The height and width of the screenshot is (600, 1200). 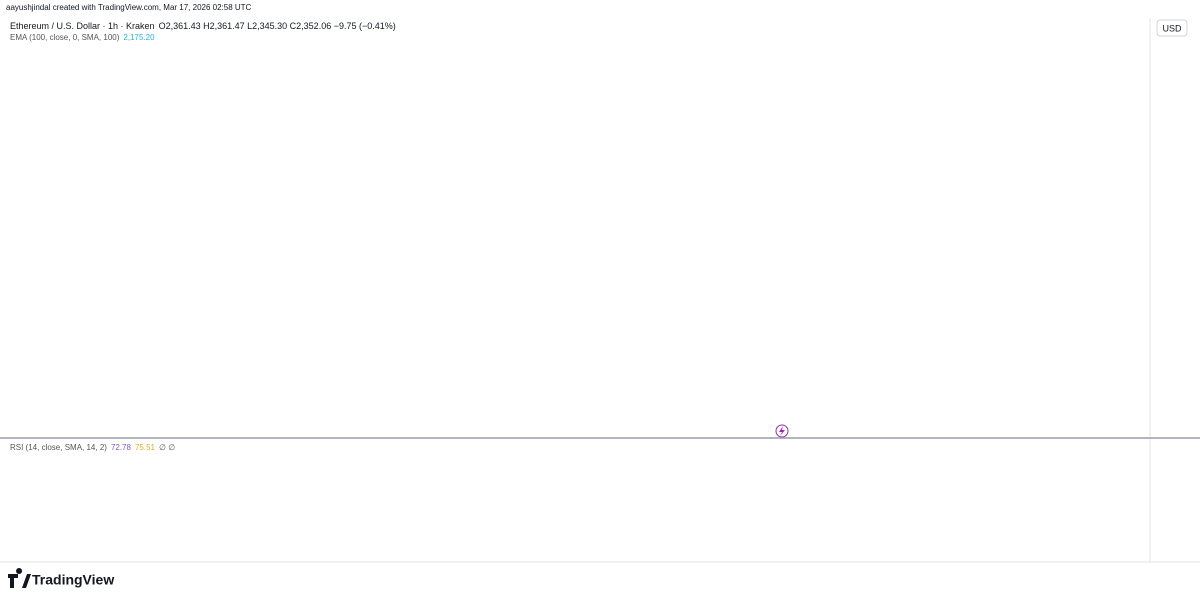 I want to click on currency: USD, so click(x=1172, y=28).